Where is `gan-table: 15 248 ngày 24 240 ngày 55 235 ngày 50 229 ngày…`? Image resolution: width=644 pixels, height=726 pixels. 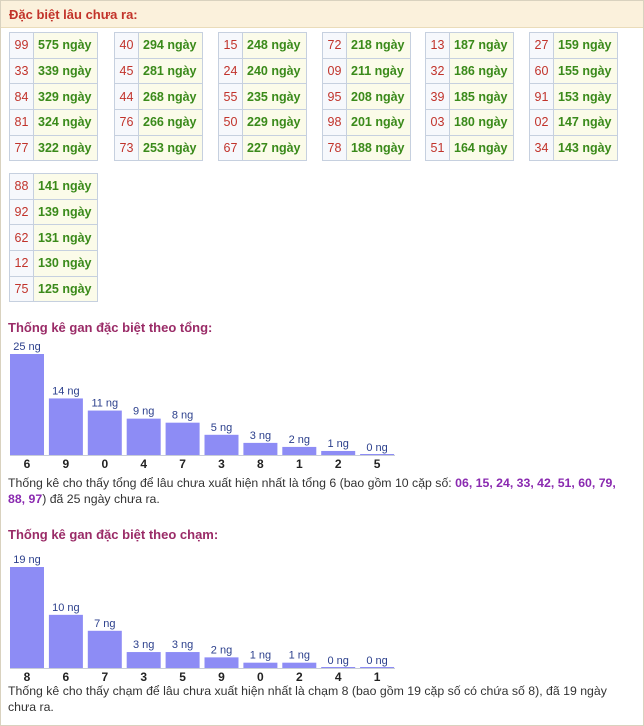 gan-table: 15 248 ngày 24 240 ngày 55 235 ngày 50 229 ngày… is located at coordinates (262, 97).